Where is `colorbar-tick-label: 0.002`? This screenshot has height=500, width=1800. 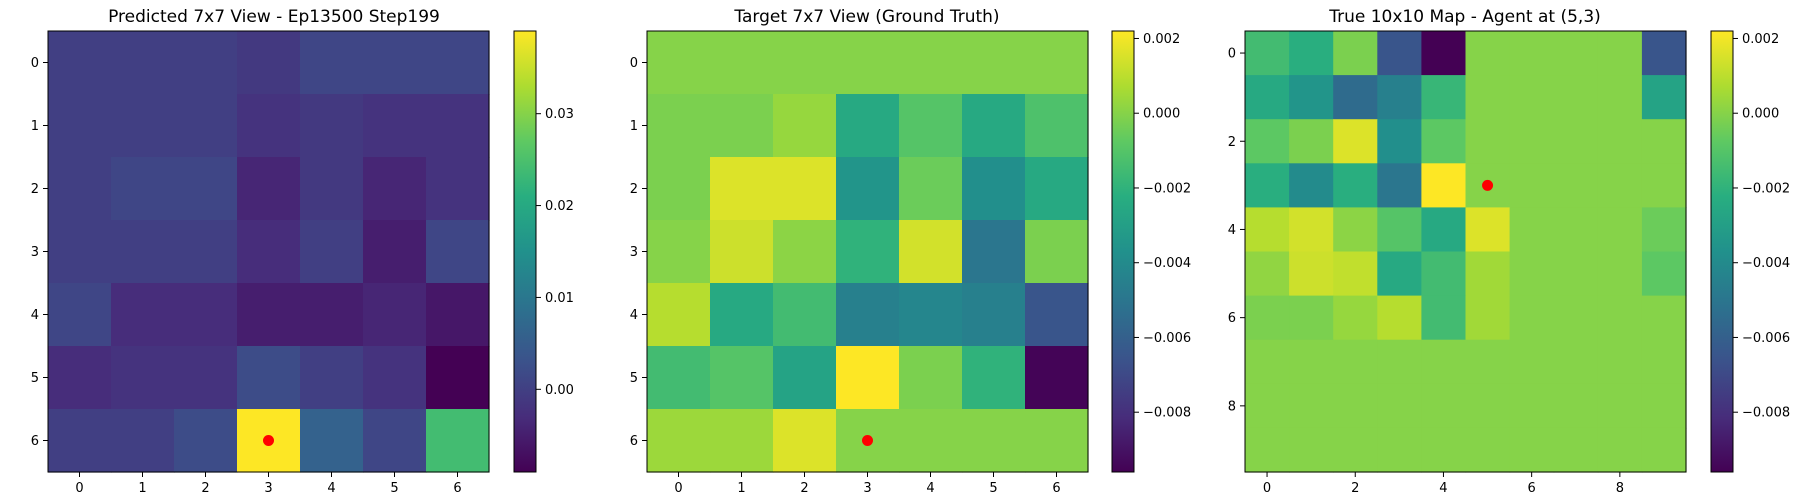 colorbar-tick-label: 0.002 is located at coordinates (1760, 39).